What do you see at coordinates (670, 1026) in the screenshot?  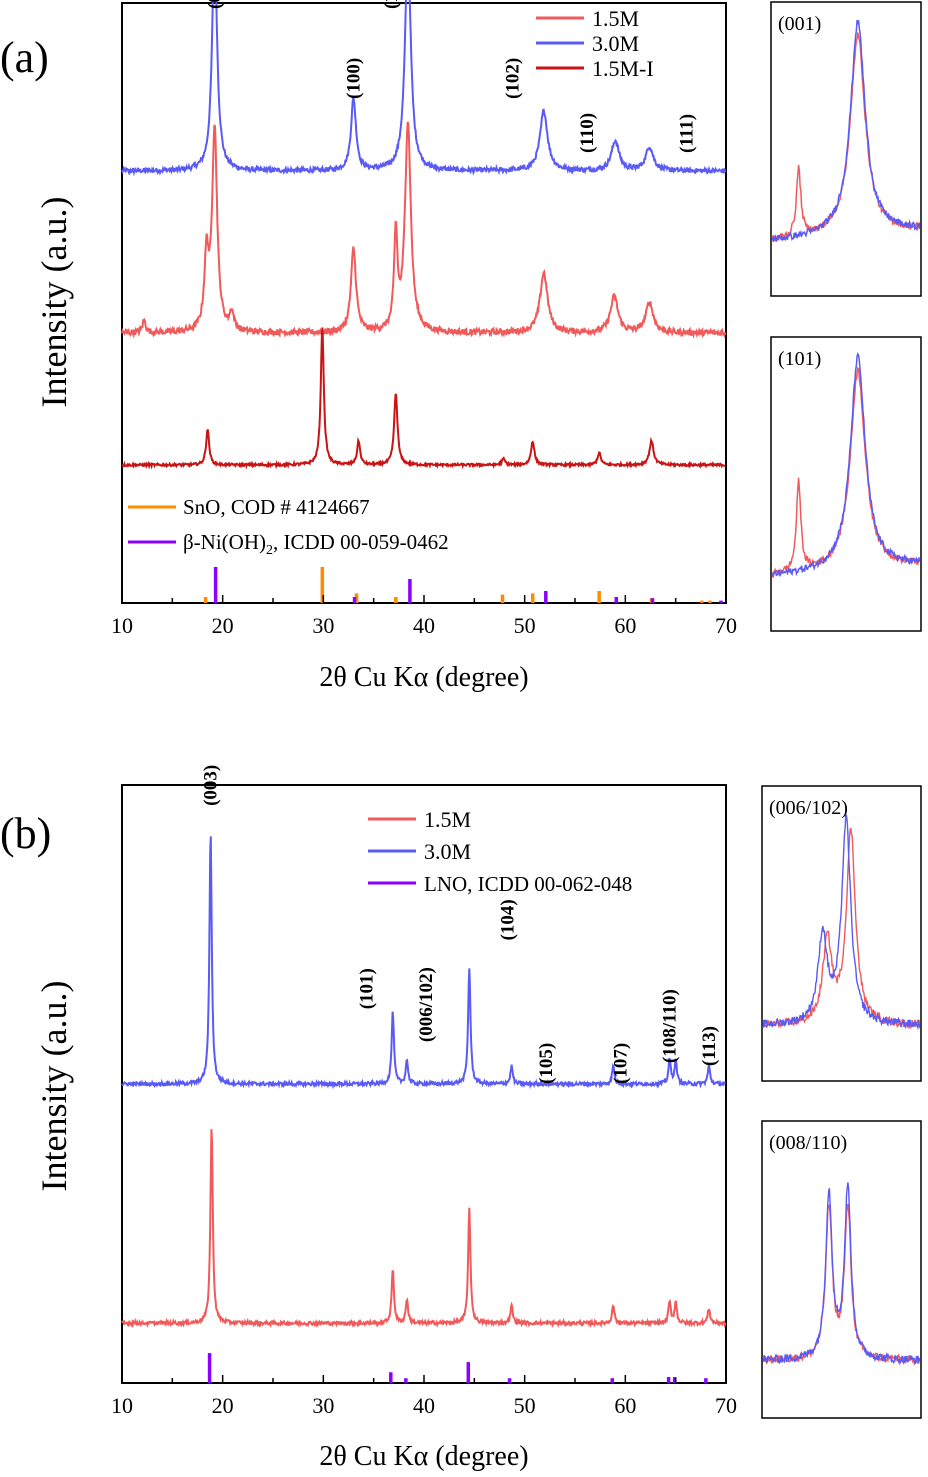 I see `peak-label: (108/110)` at bounding box center [670, 1026].